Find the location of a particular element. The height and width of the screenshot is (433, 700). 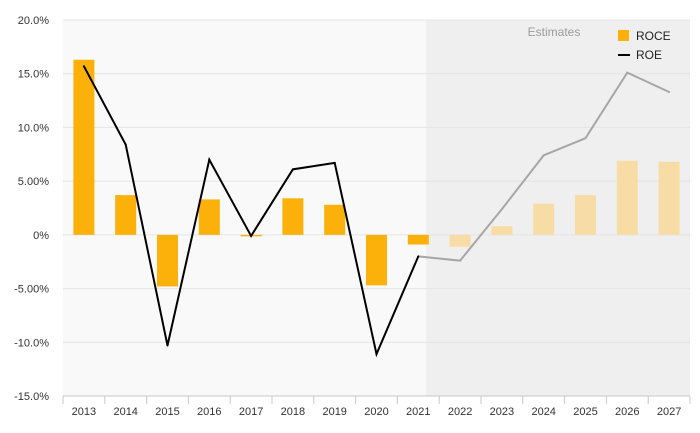

roce-bar-2021 is located at coordinates (418, 239).